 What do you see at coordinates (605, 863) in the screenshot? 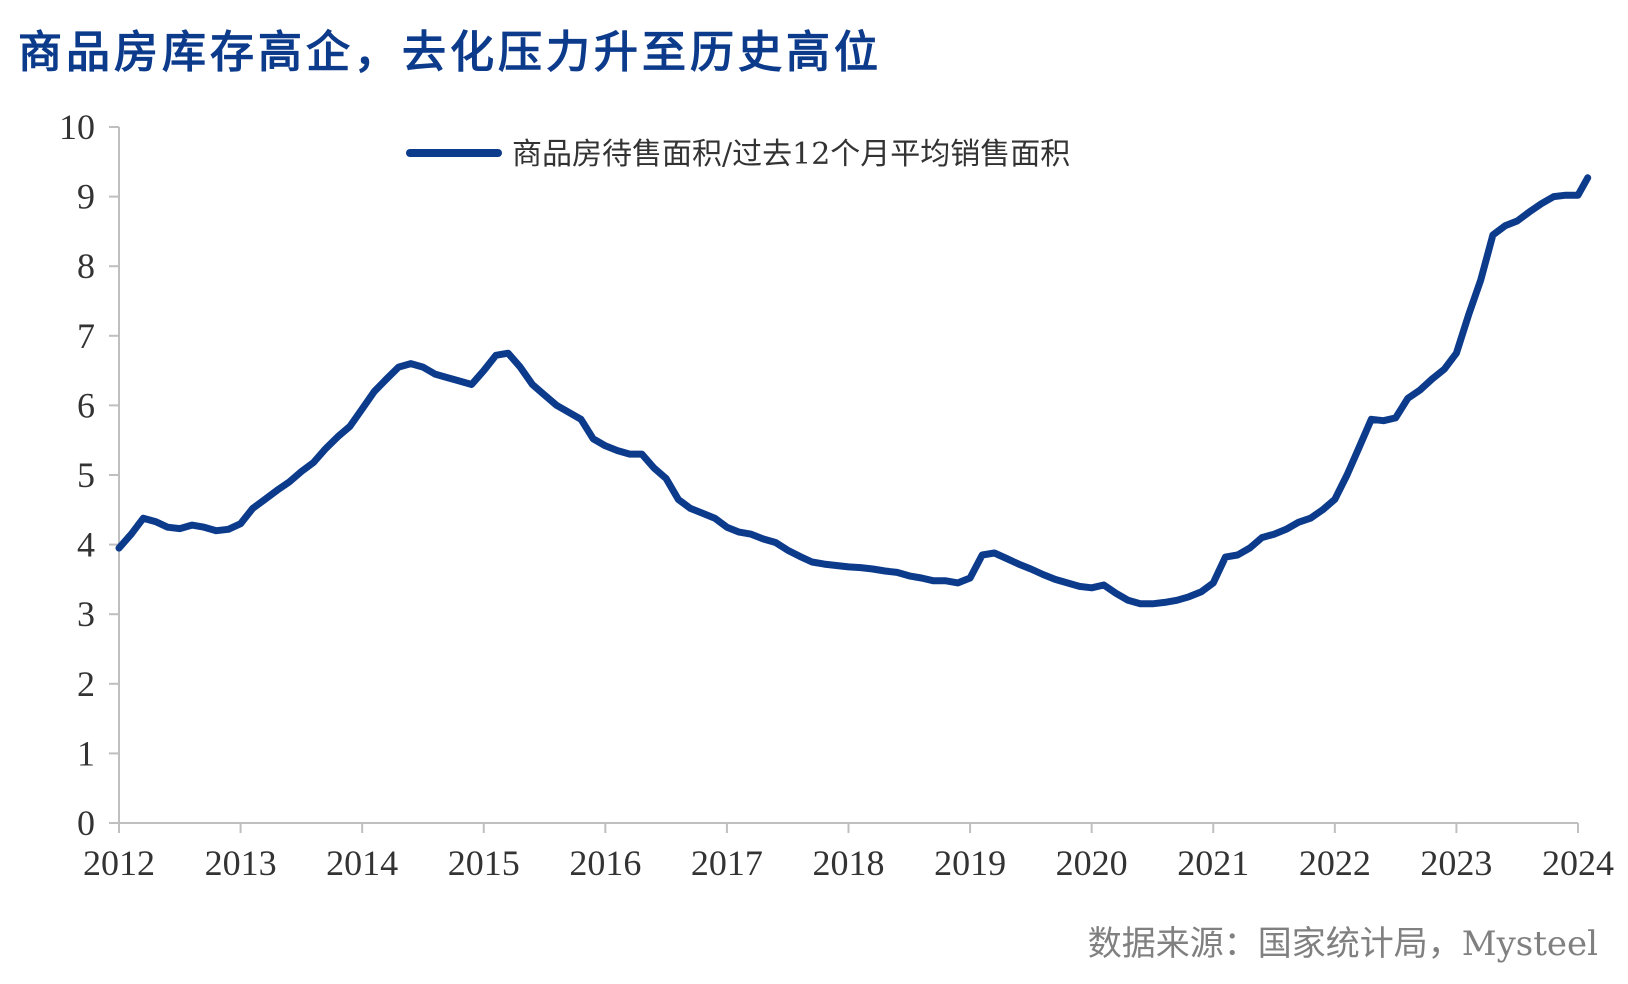
I see `x-tick-label: 2016` at bounding box center [605, 863].